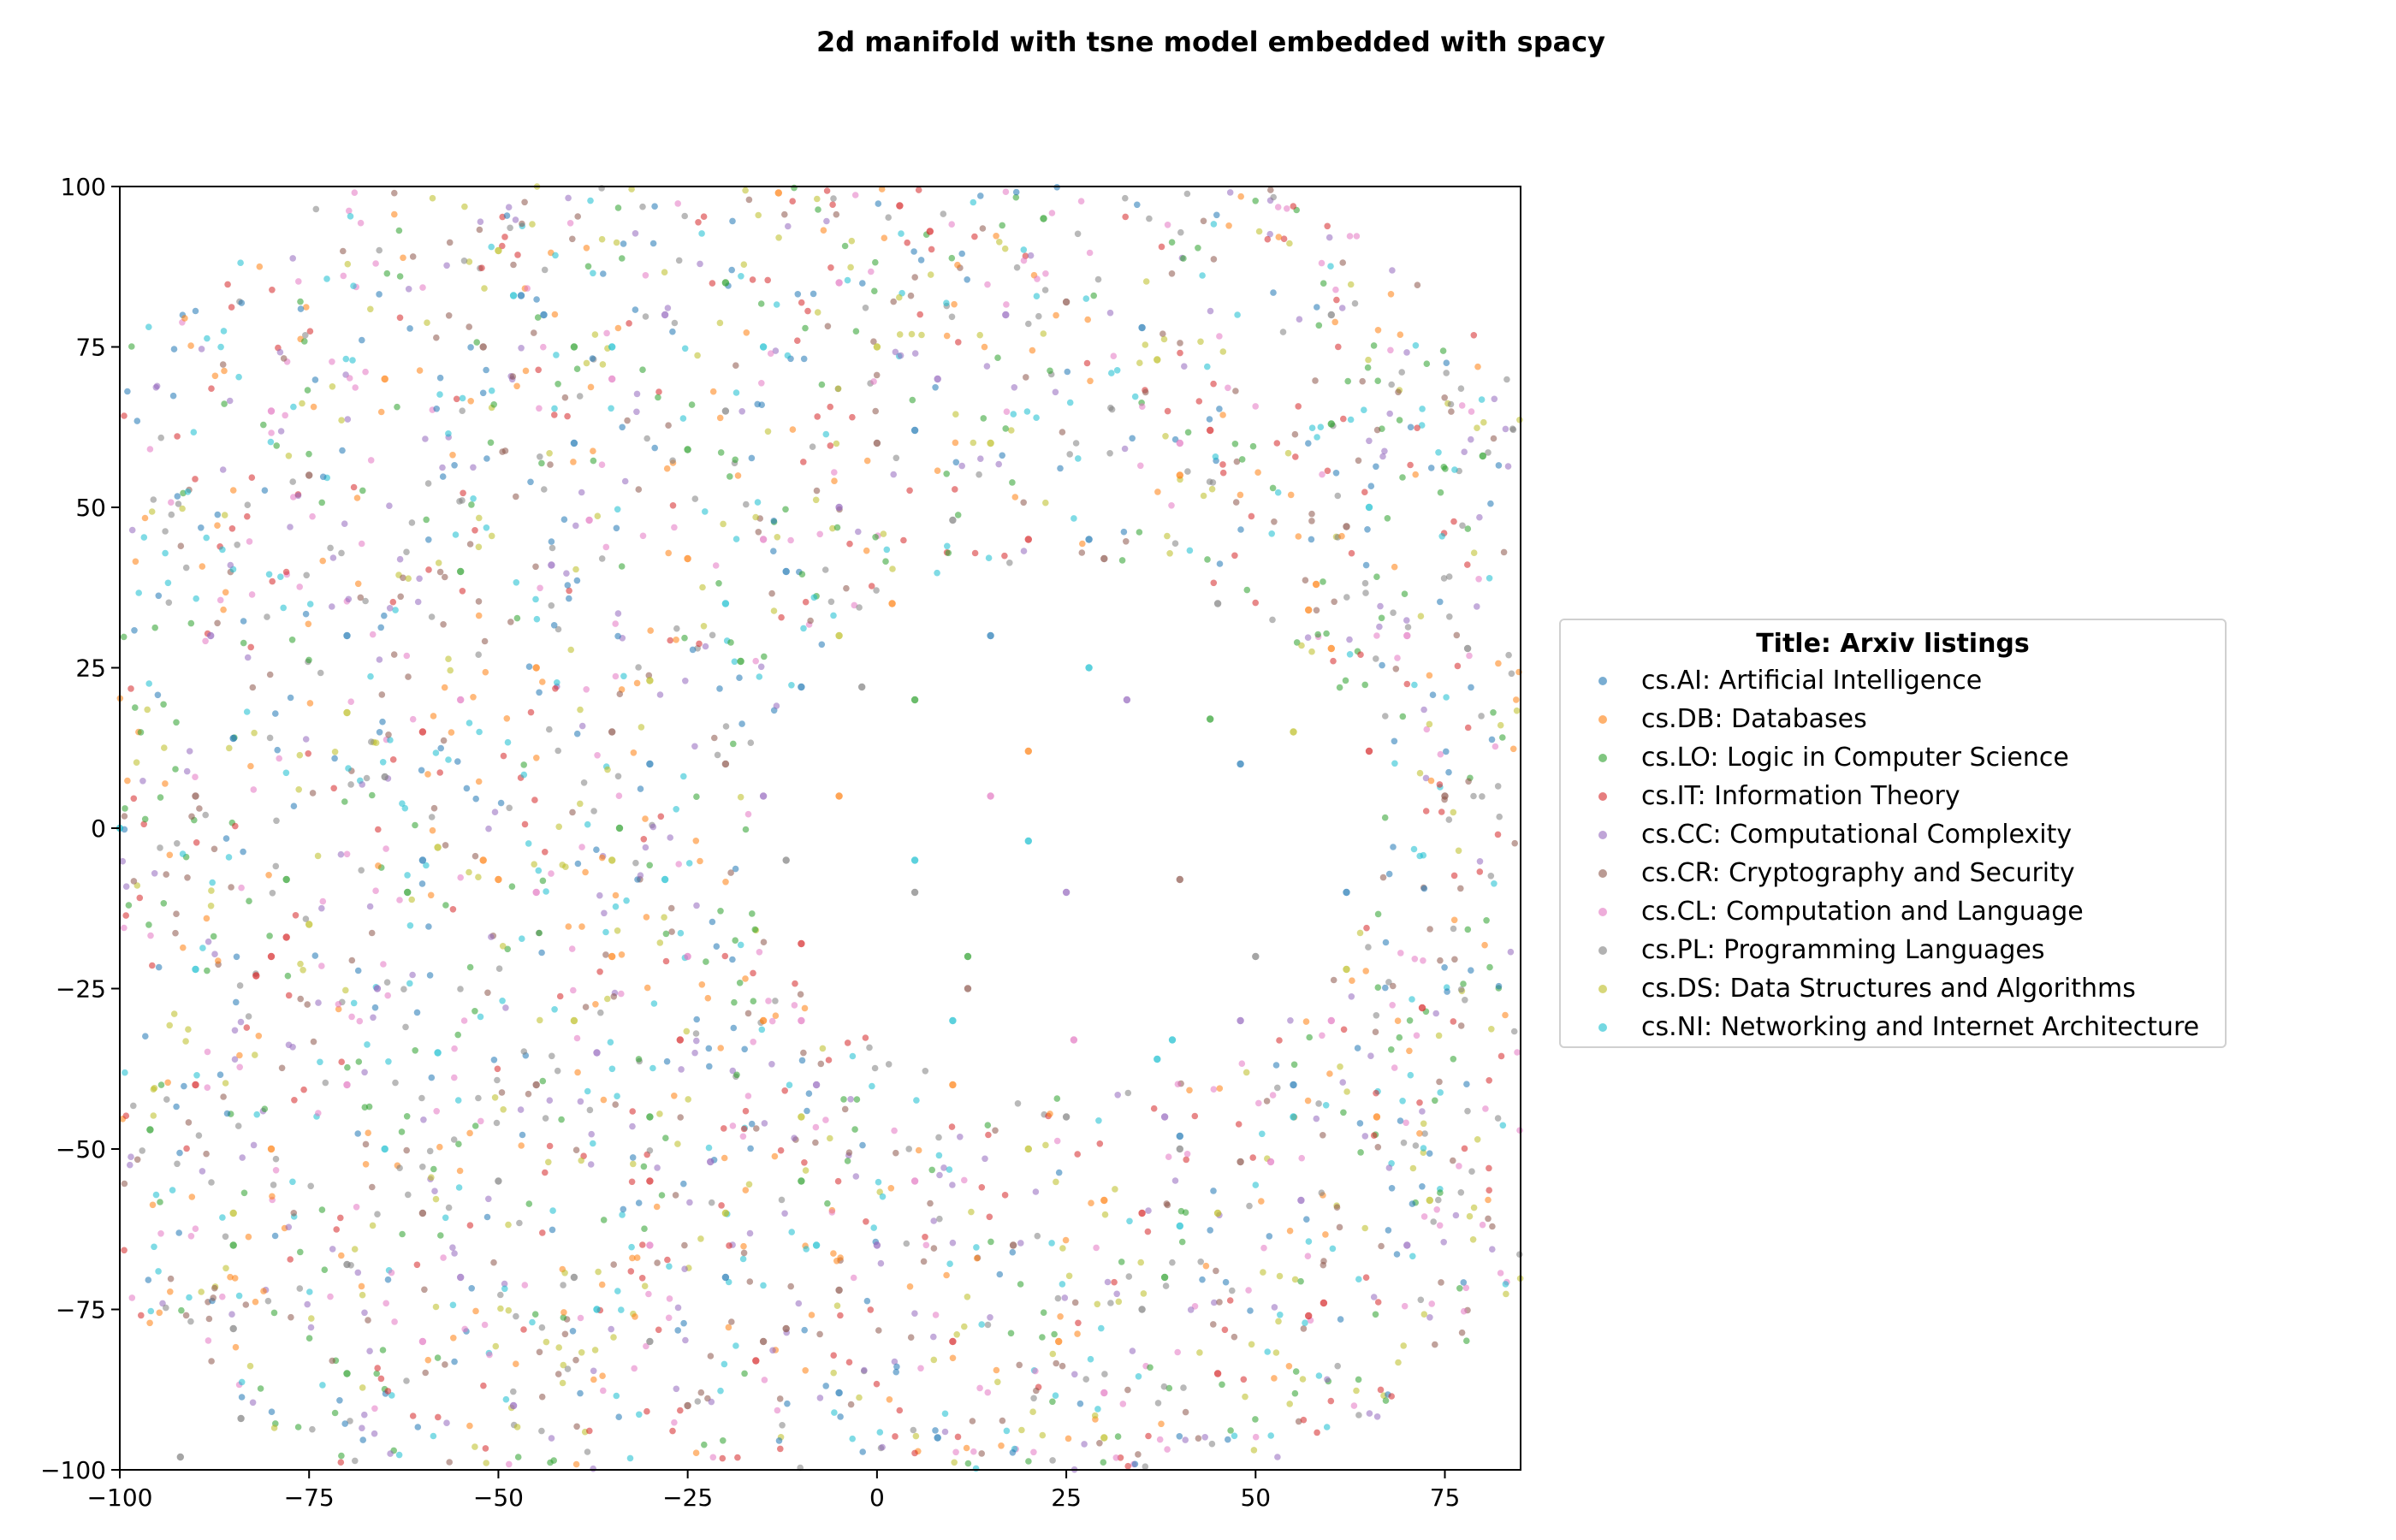 The height and width of the screenshot is (1540, 2396). What do you see at coordinates (1602, 873) in the screenshot?
I see `legend-marker` at bounding box center [1602, 873].